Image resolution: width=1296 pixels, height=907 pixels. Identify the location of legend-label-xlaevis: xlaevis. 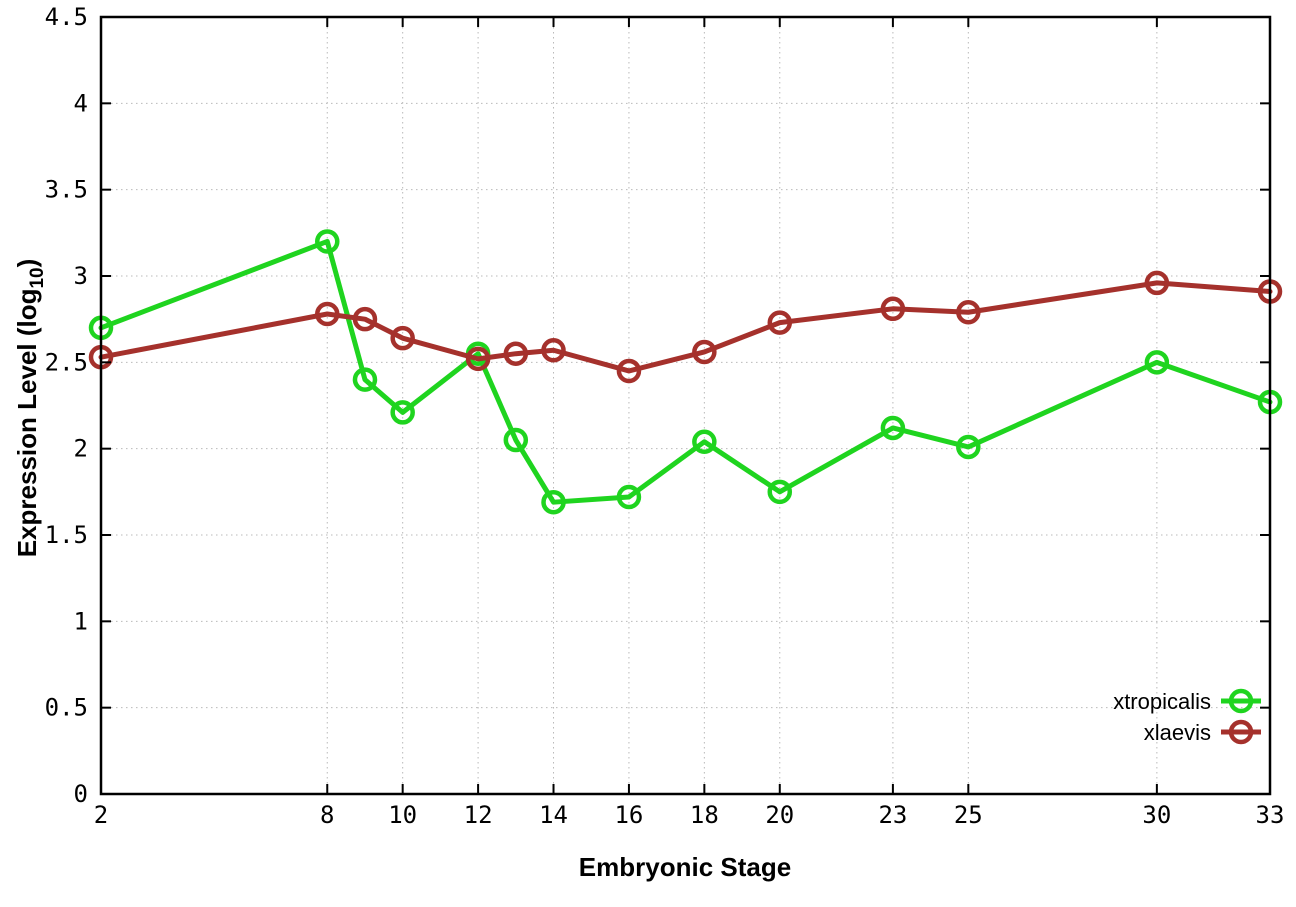
(1177, 732).